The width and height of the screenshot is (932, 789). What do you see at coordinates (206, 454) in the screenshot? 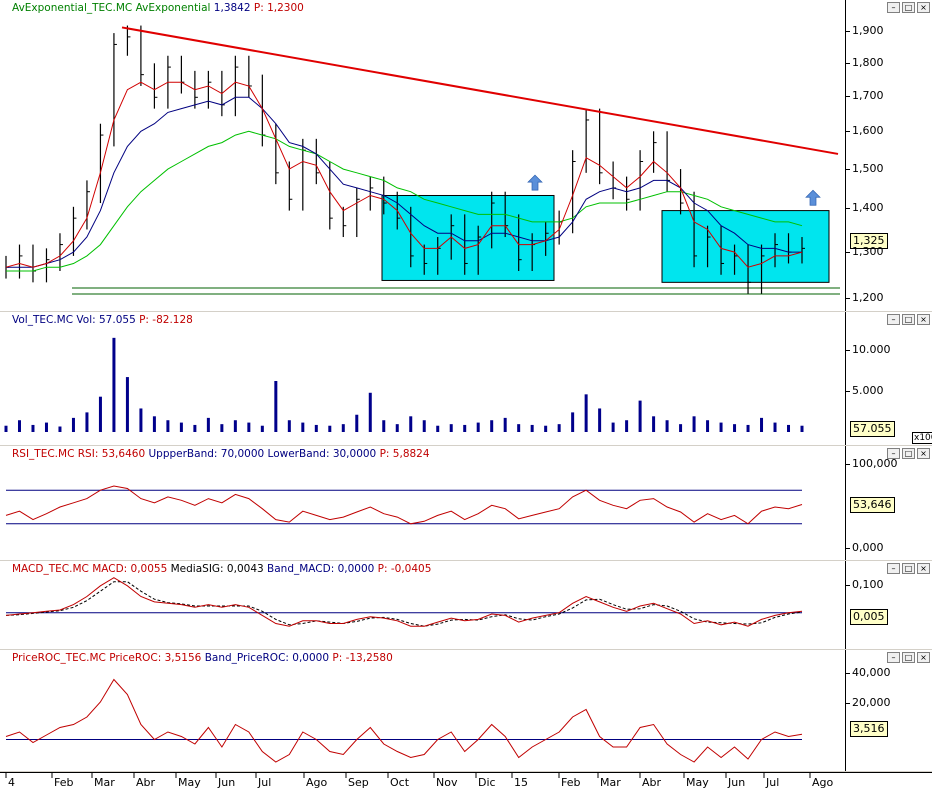
I see `rsi-upper-band: UppperBand: 70,0000` at bounding box center [206, 454].